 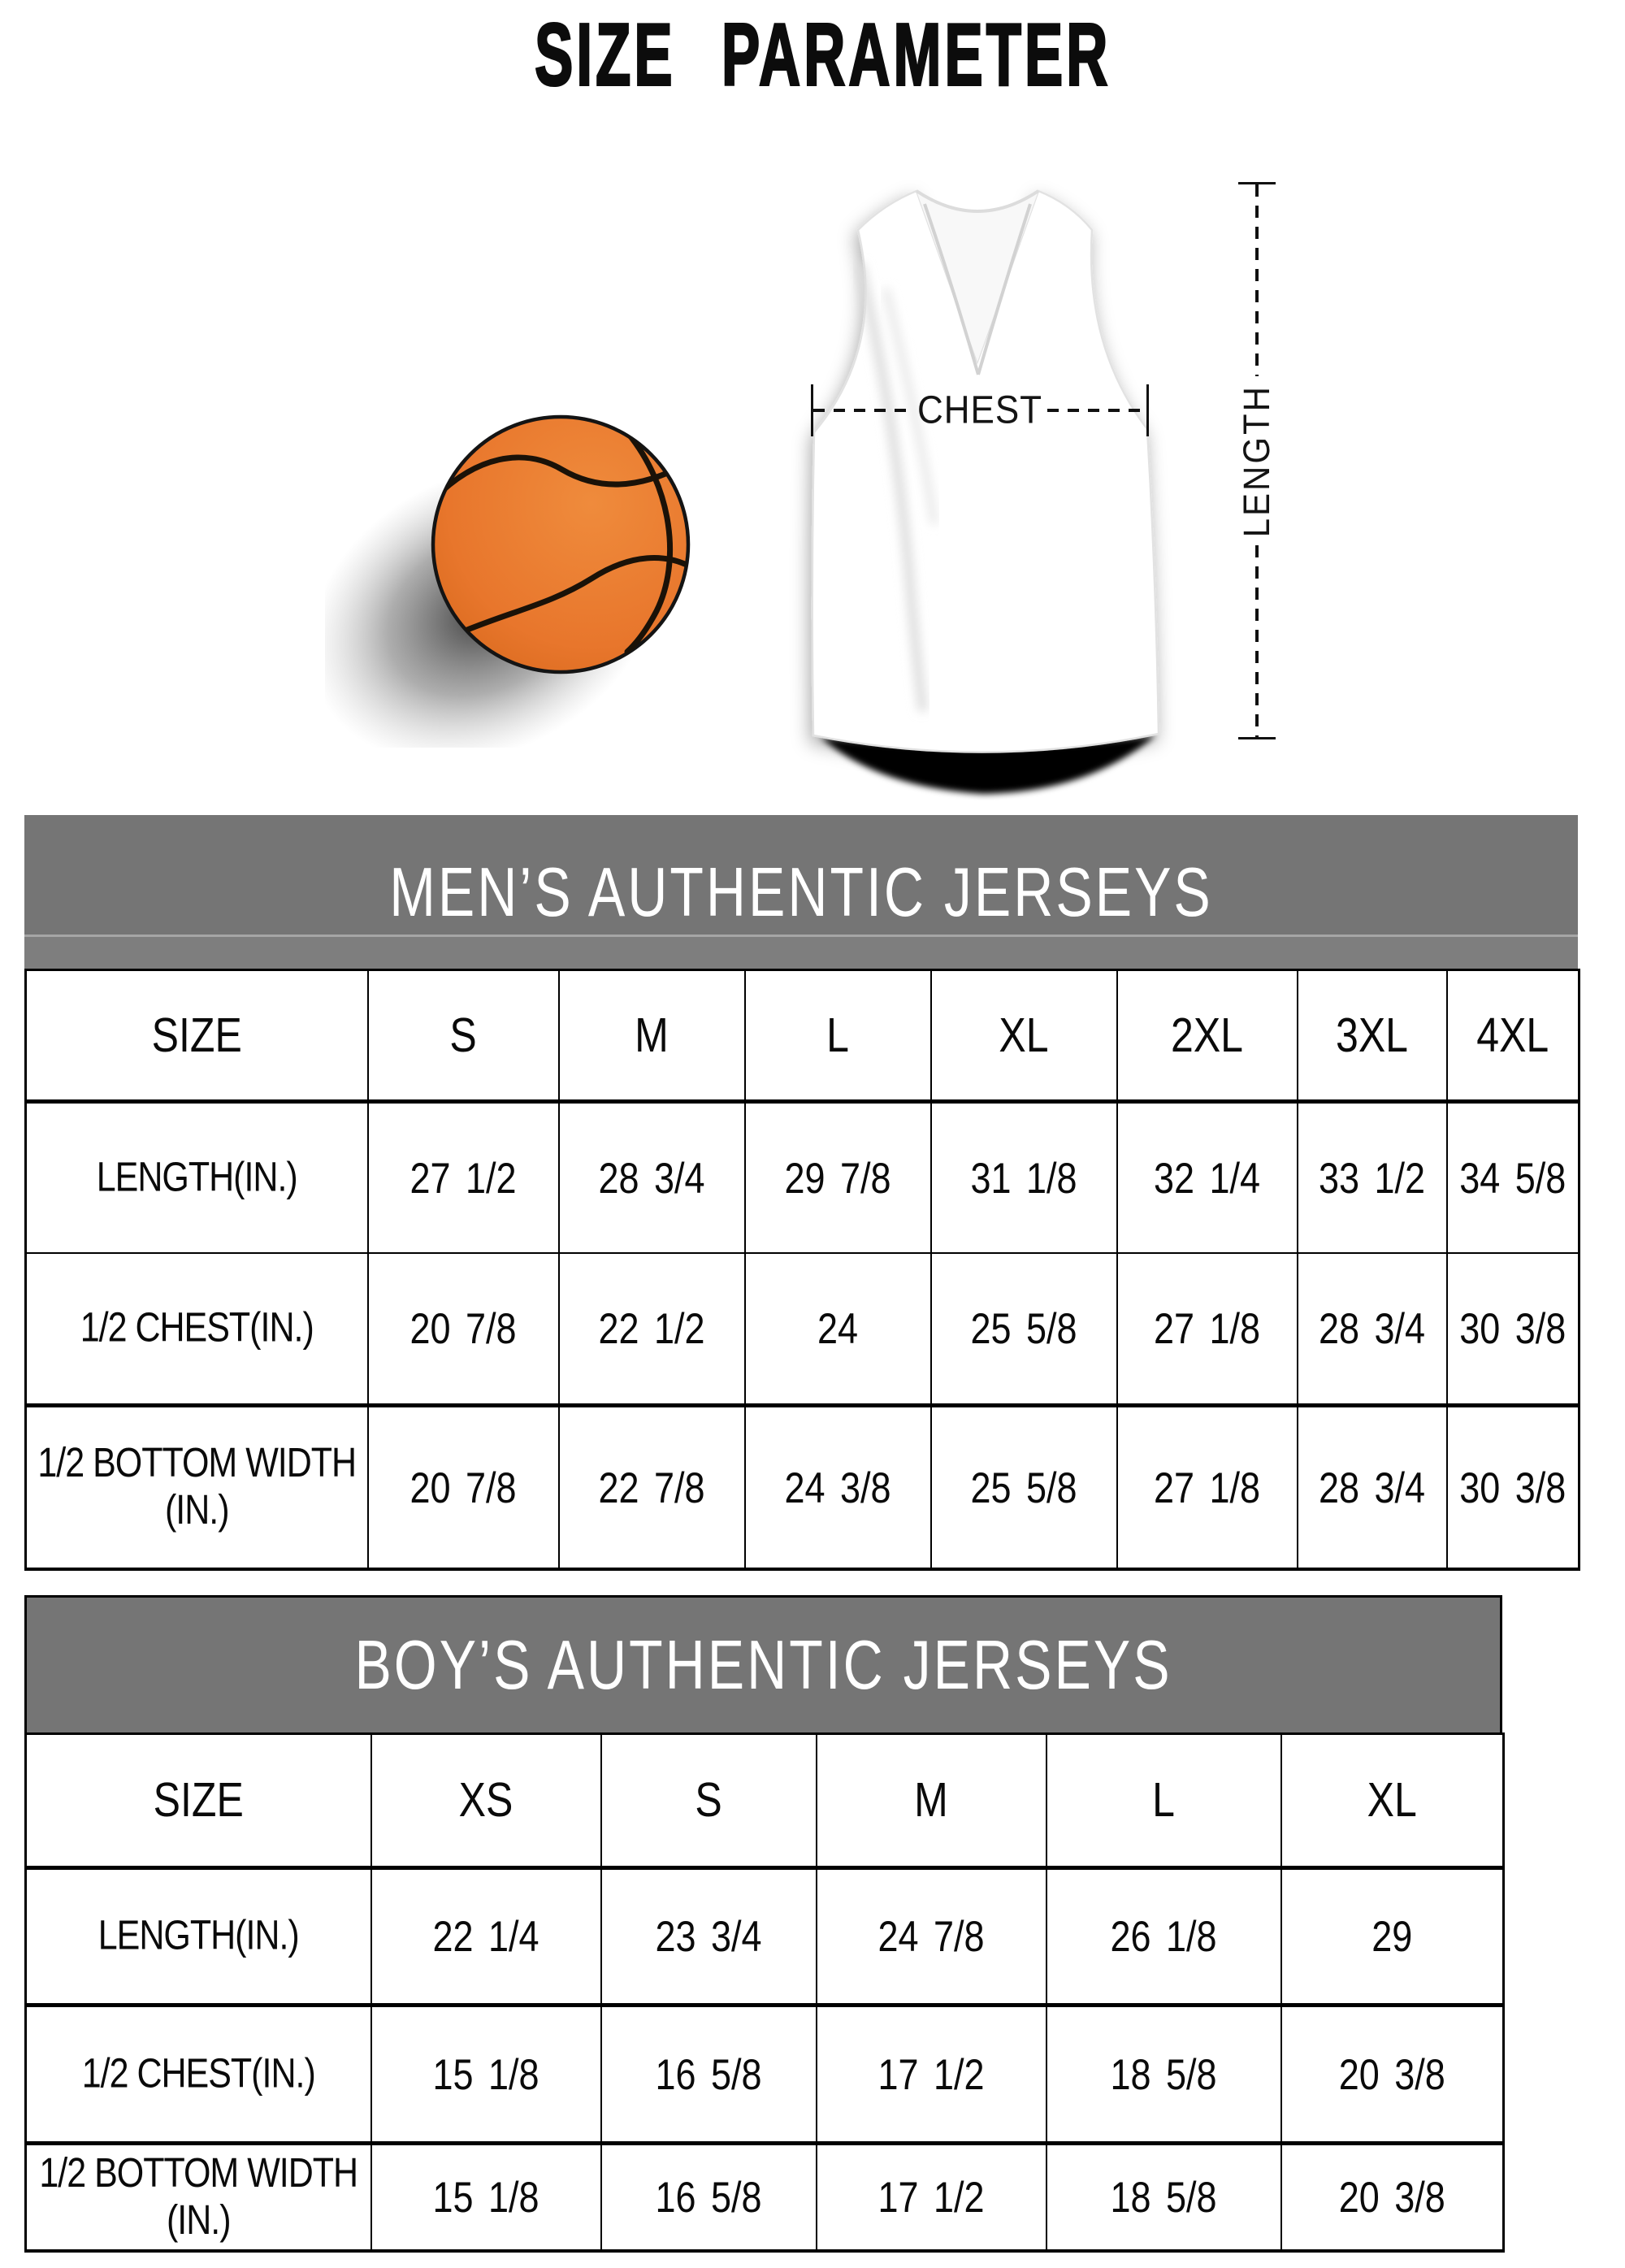 What do you see at coordinates (1207, 1036) in the screenshot?
I see `mens-size-2xl: 2XL` at bounding box center [1207, 1036].